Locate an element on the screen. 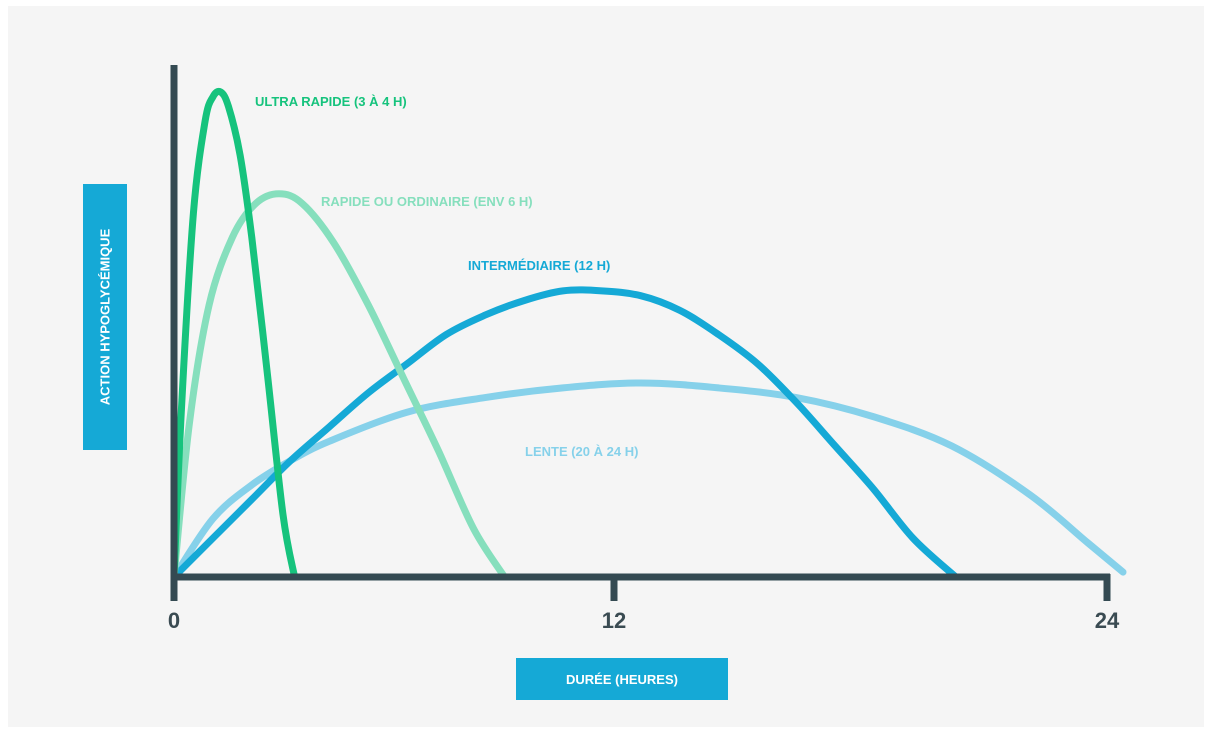  x-axis-title-box: DURÉE (HEURES) is located at coordinates (622, 679).